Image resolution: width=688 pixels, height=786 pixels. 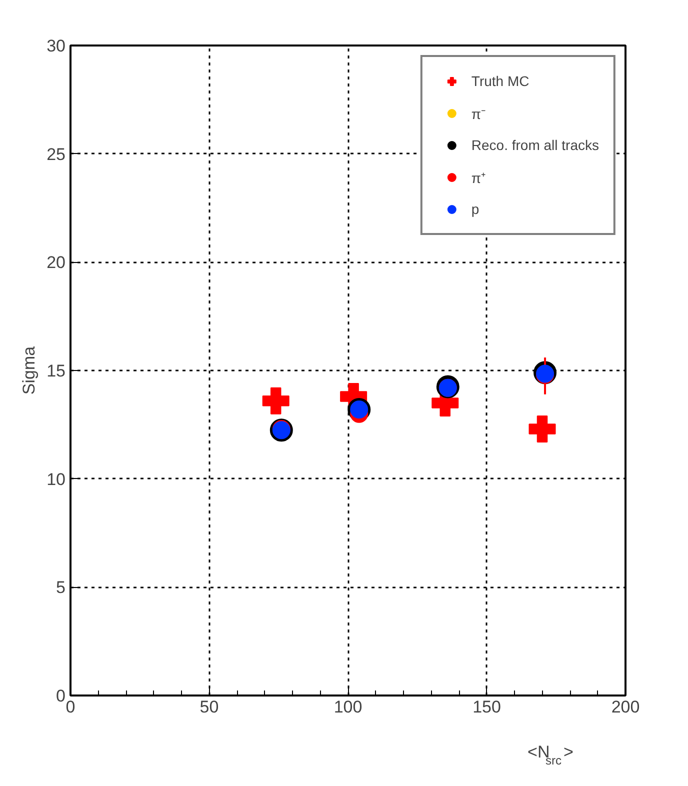 I want to click on y-tick-label: 20, so click(x=56, y=262).